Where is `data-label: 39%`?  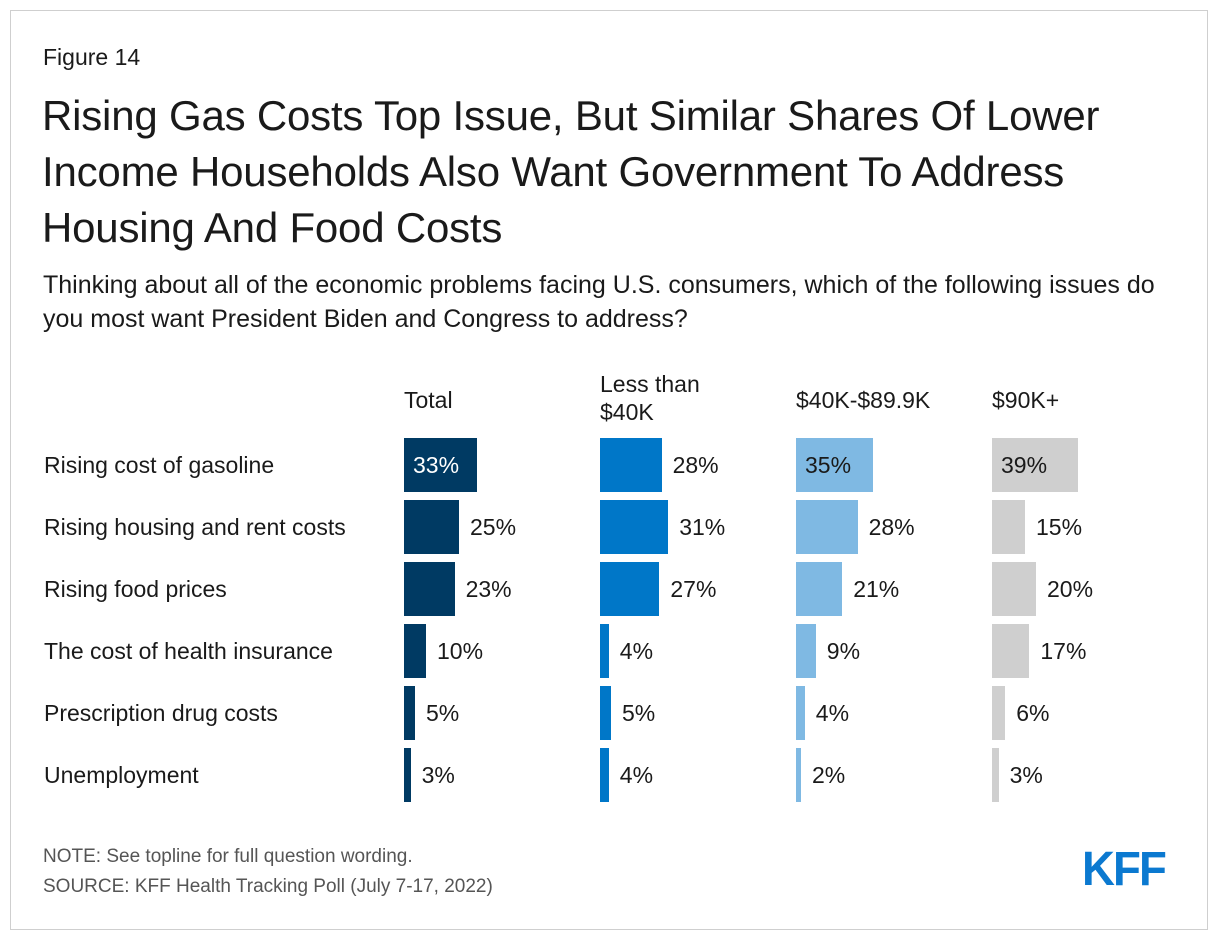 data-label: 39% is located at coordinates (1024, 465).